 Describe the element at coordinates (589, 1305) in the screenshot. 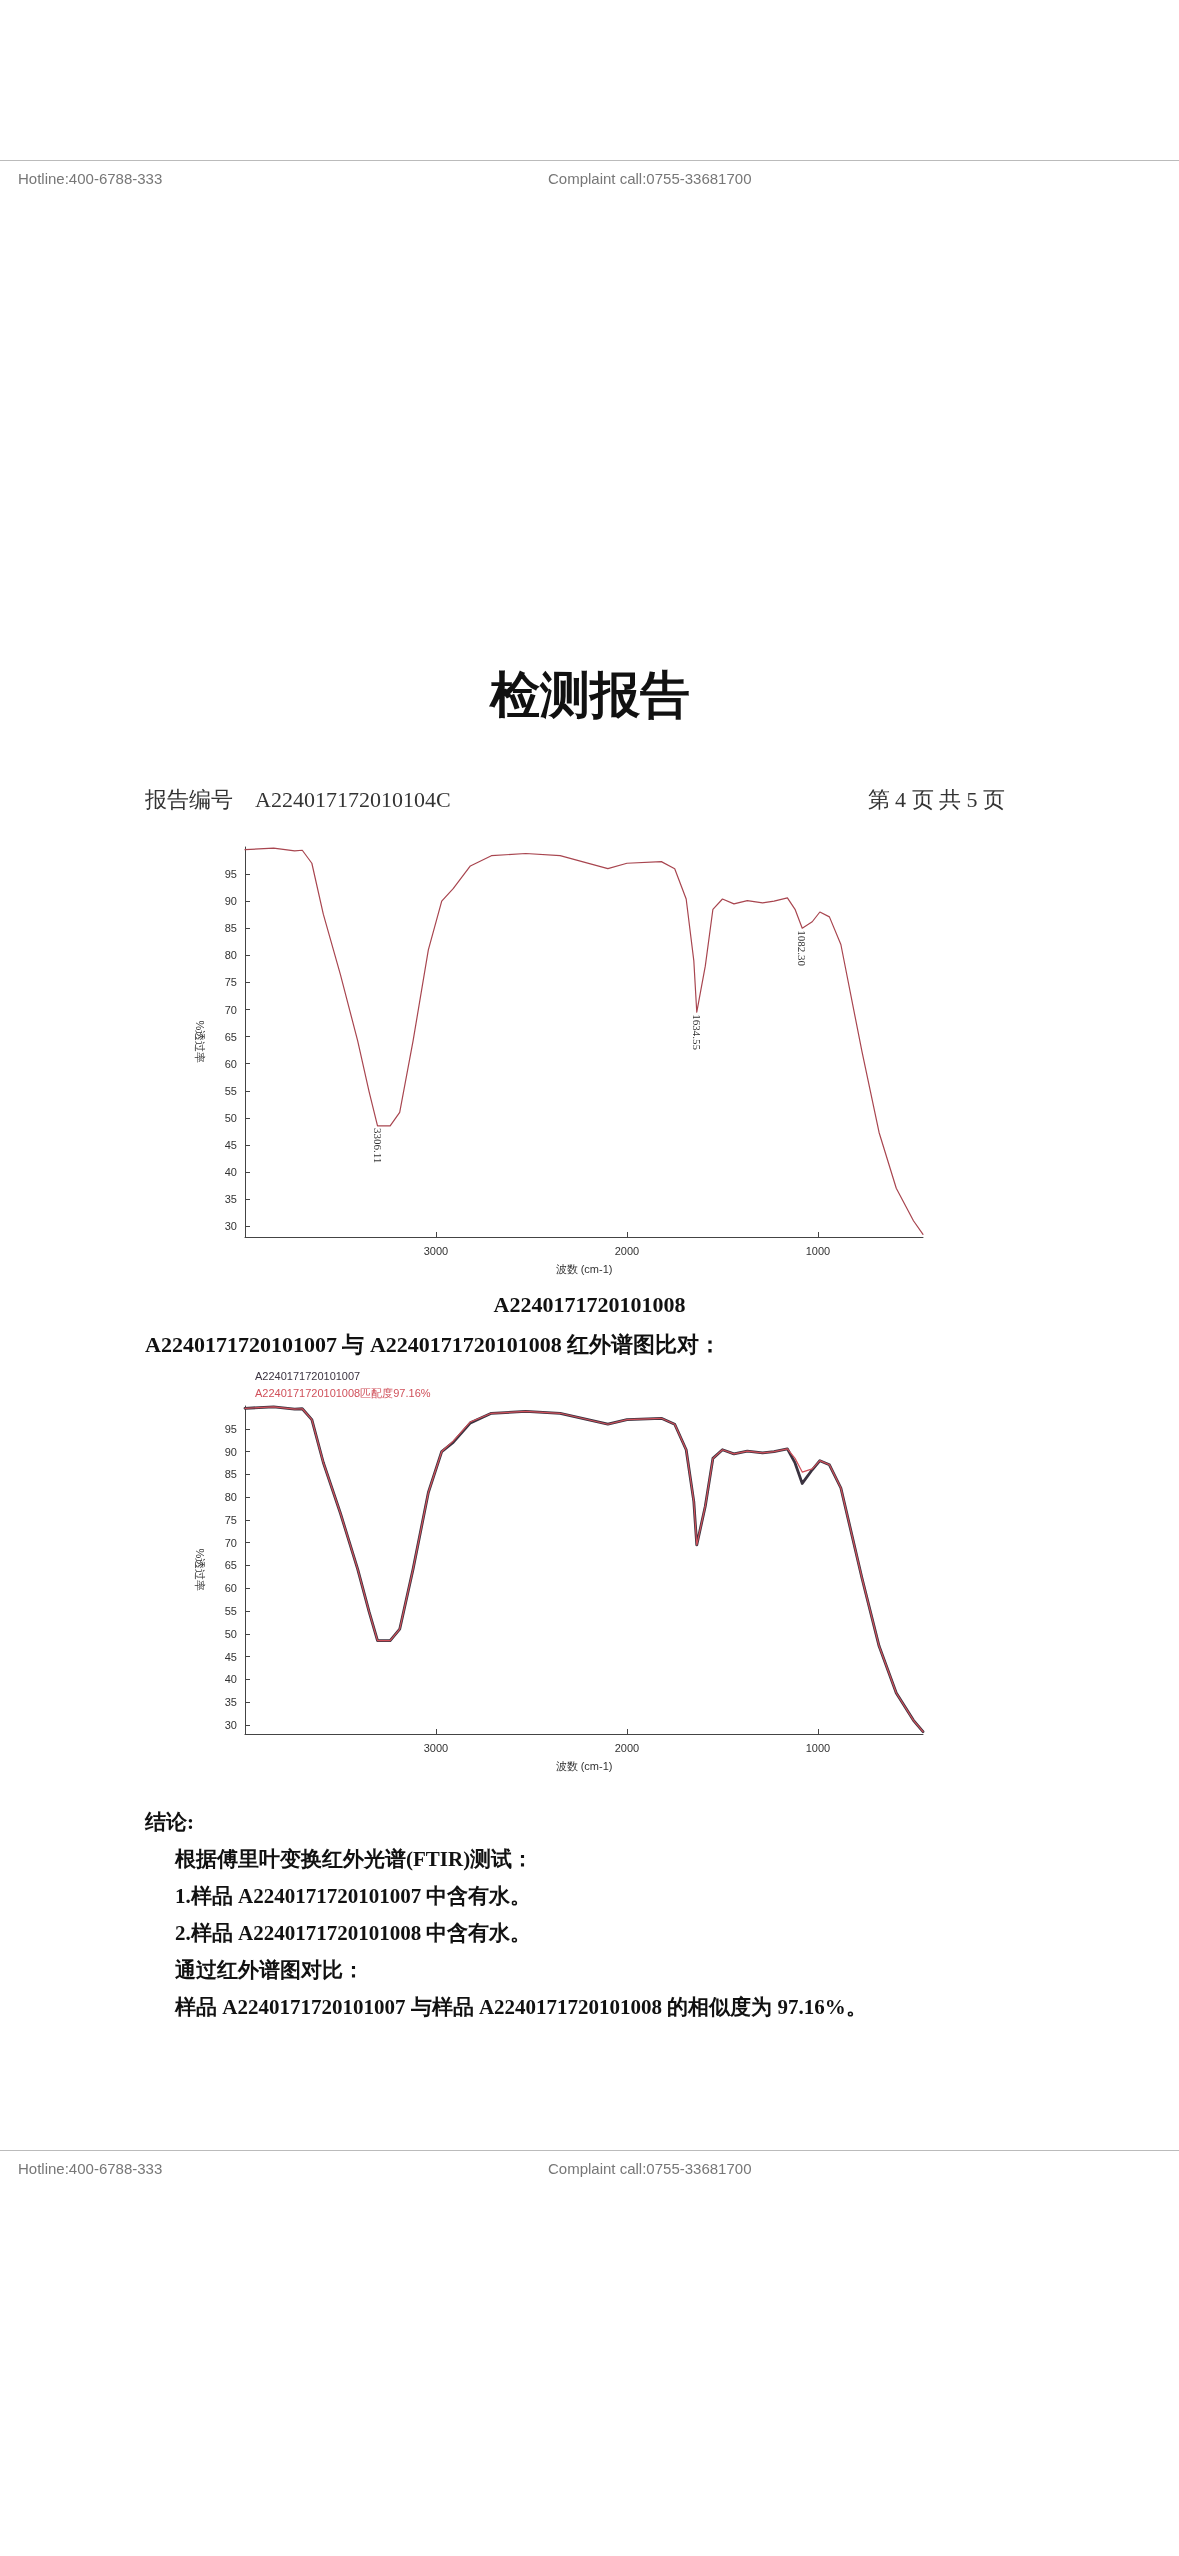

I see `text: A2240171720101008` at that location.